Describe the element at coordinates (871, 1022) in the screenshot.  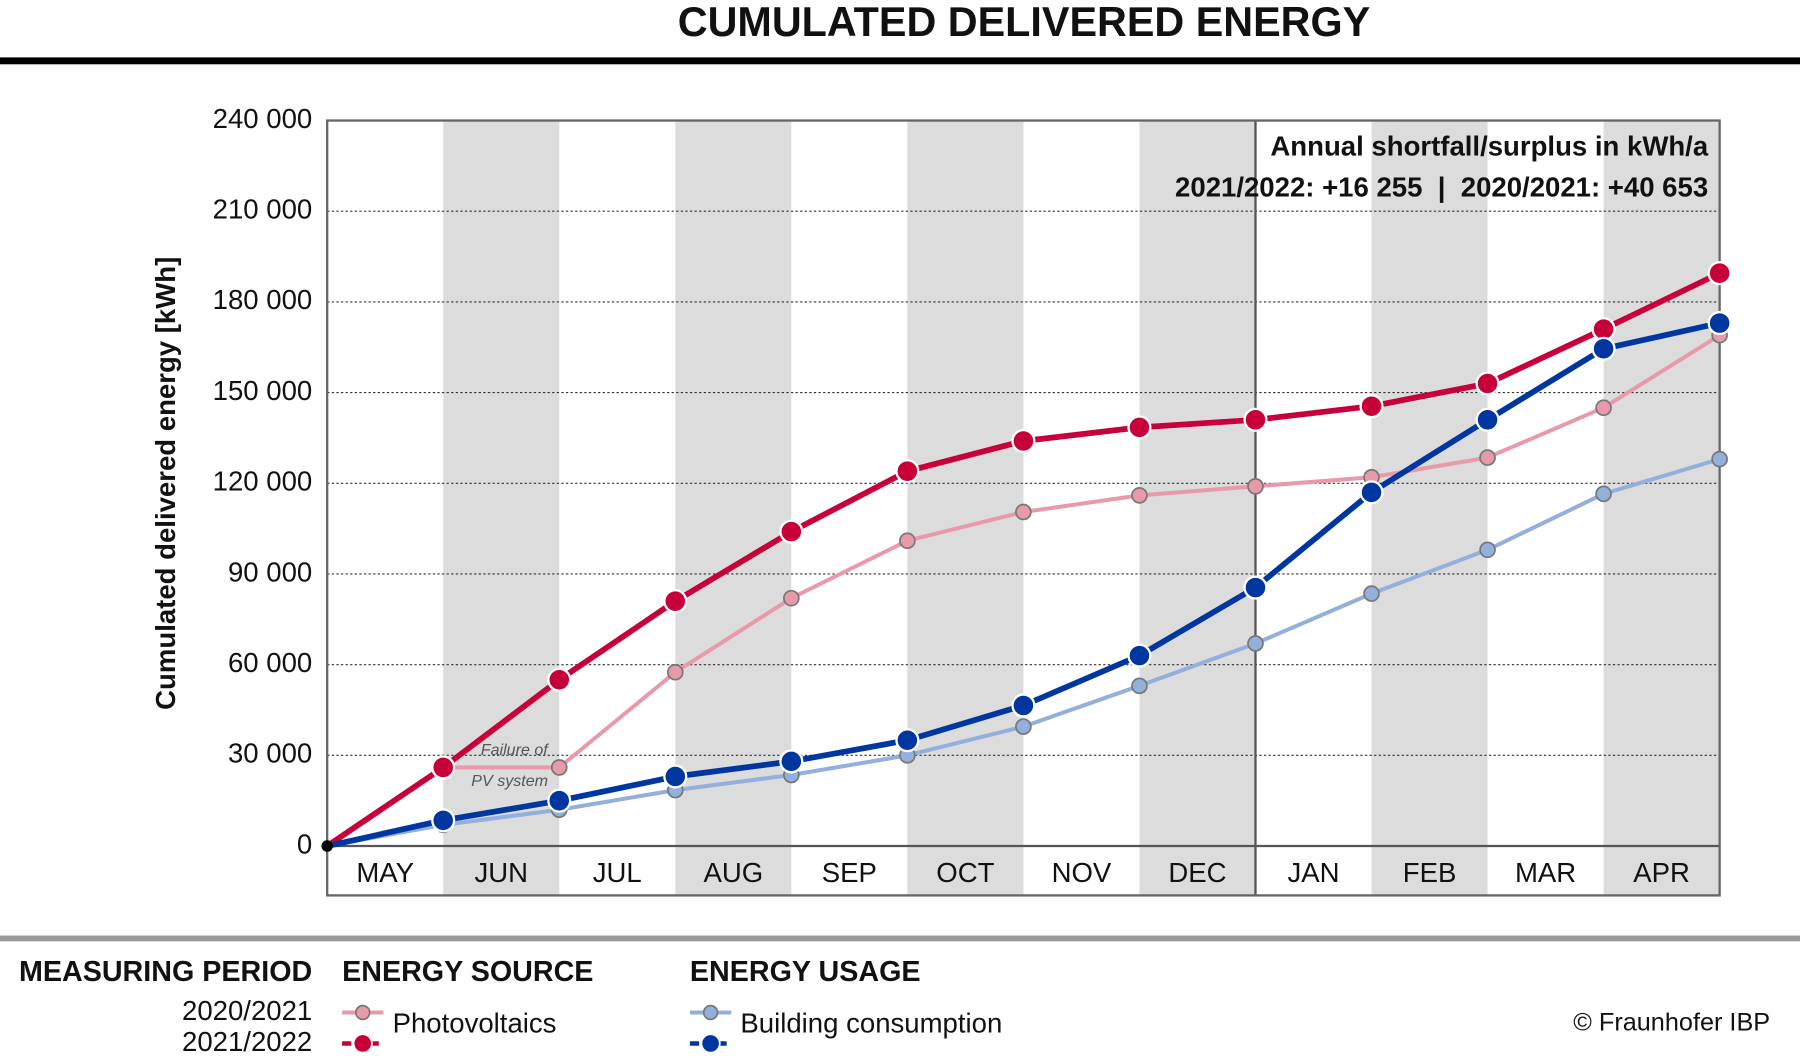
I see `legend-label: Building consumption` at that location.